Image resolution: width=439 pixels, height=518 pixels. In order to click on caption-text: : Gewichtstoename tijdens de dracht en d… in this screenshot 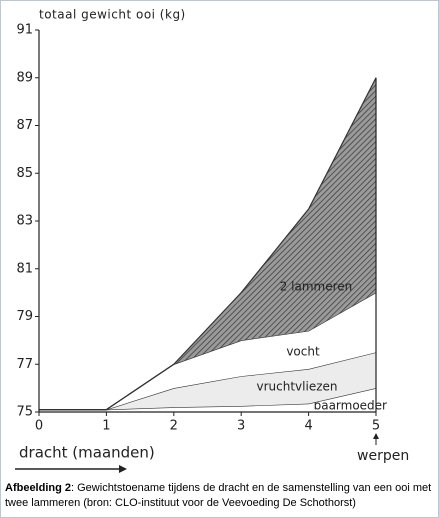, I will do `click(218, 495)`.